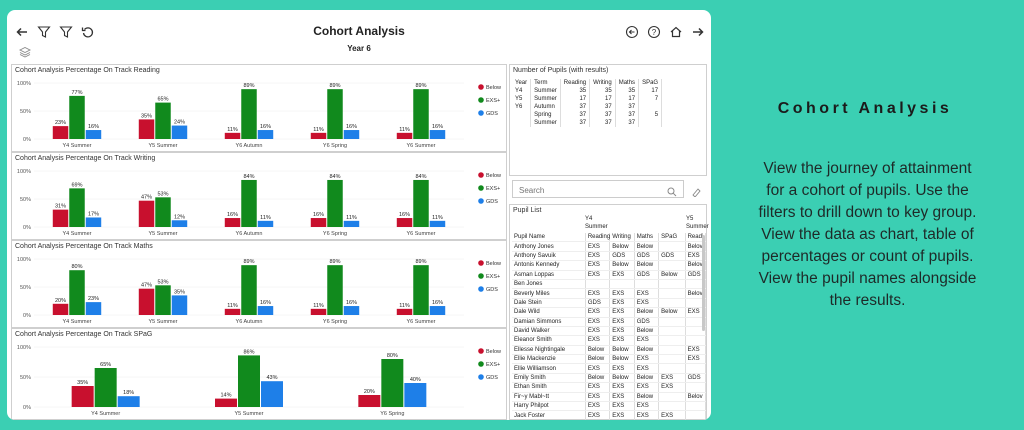 The width and height of the screenshot is (1024, 430). I want to click on forward-arrow-icon, so click(698, 32).